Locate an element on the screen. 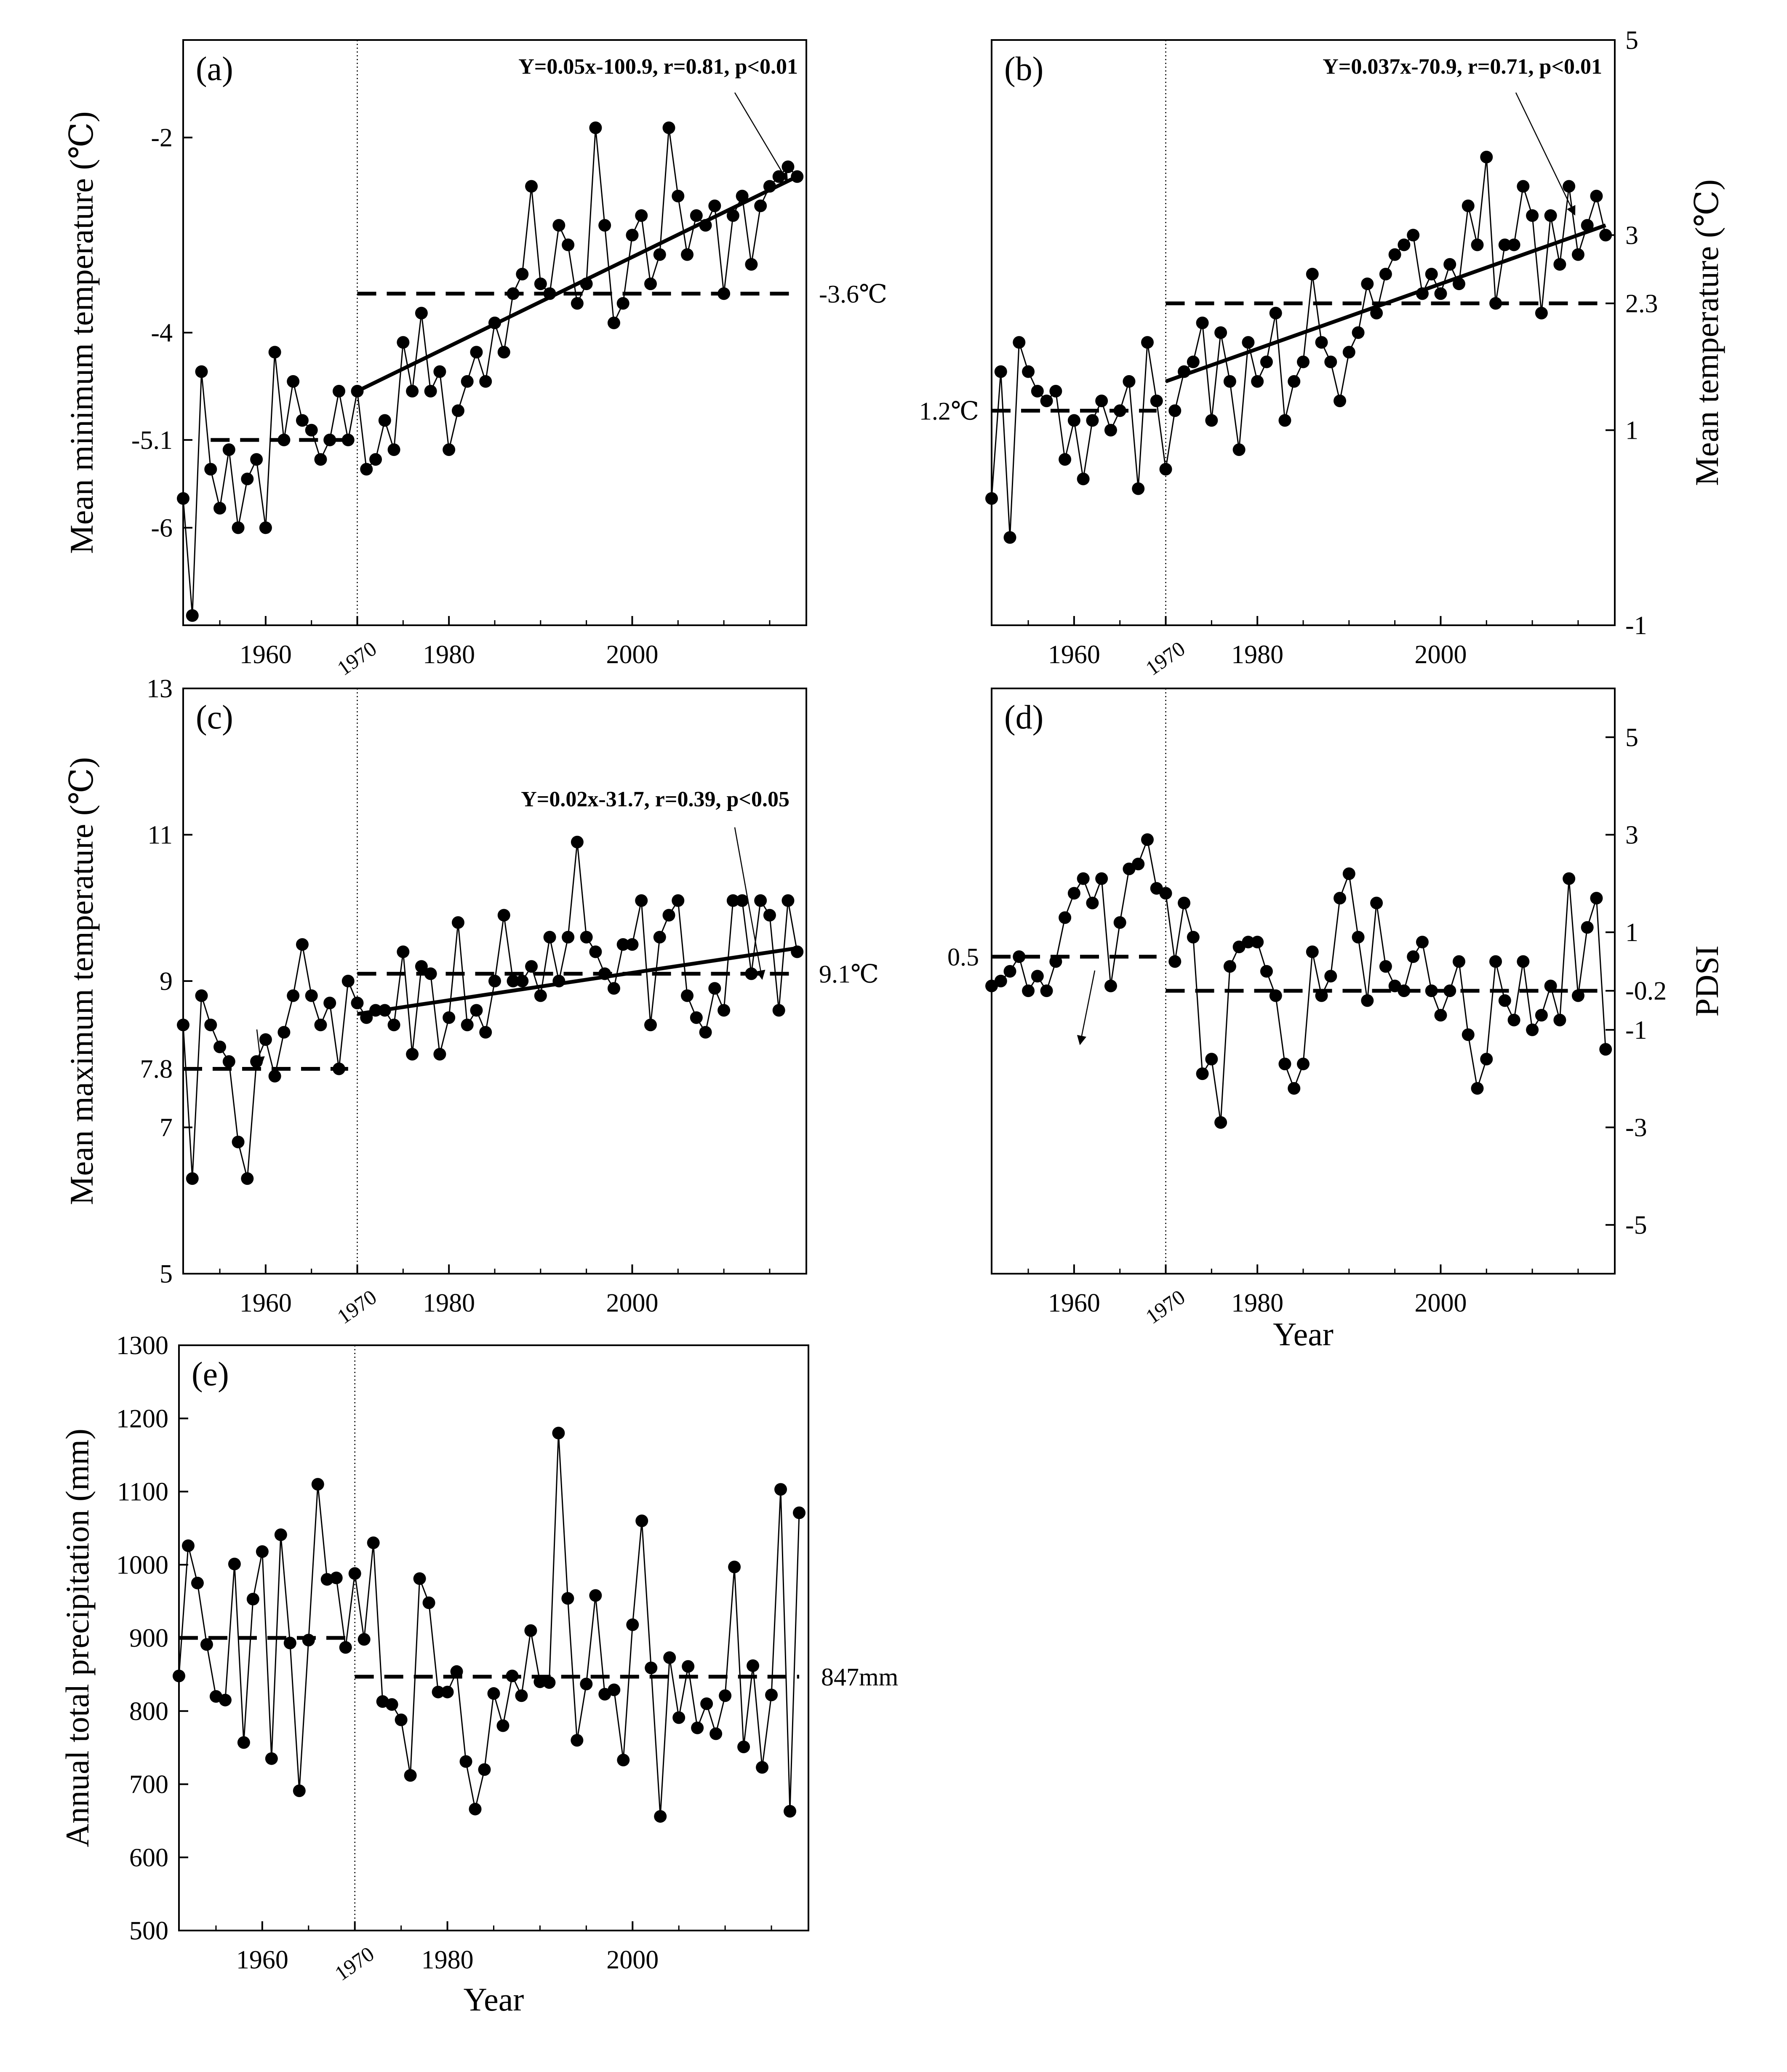 The image size is (1787, 2072). segment-mean-label: 0.5 is located at coordinates (963, 957).